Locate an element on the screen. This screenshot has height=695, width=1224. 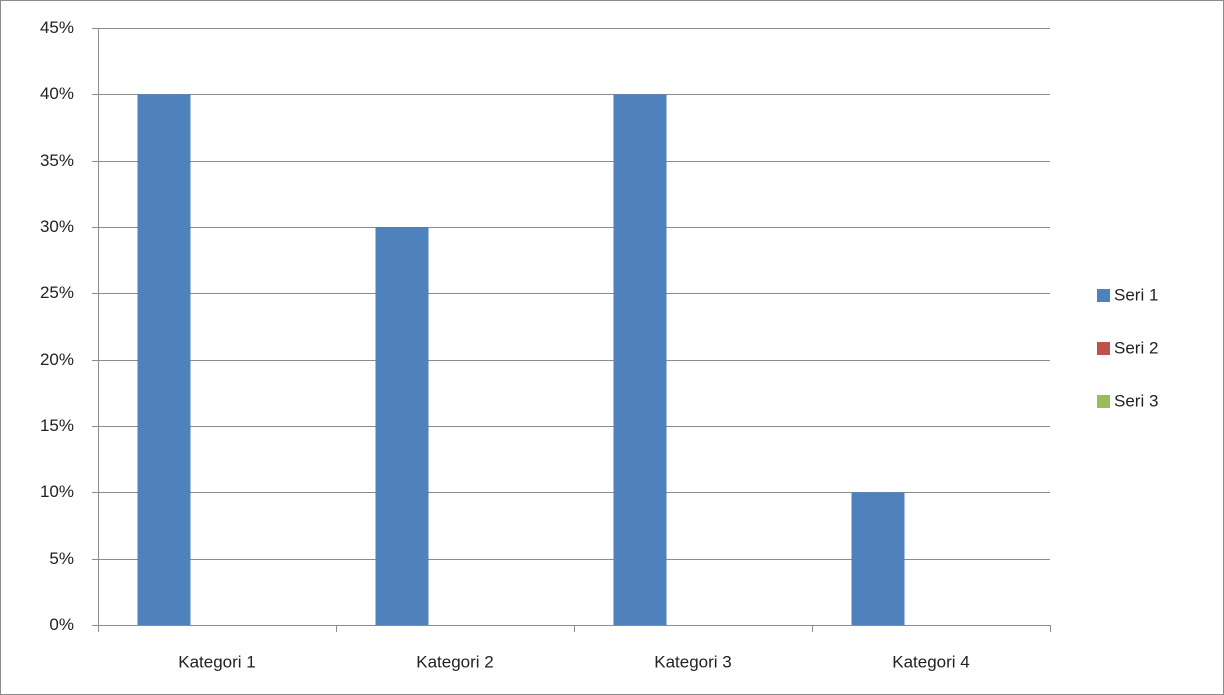
x-axis-category-labels: Kategori 1 Kategori 2 Kategori 3 Kategori 4 is located at coordinates (574, 661).